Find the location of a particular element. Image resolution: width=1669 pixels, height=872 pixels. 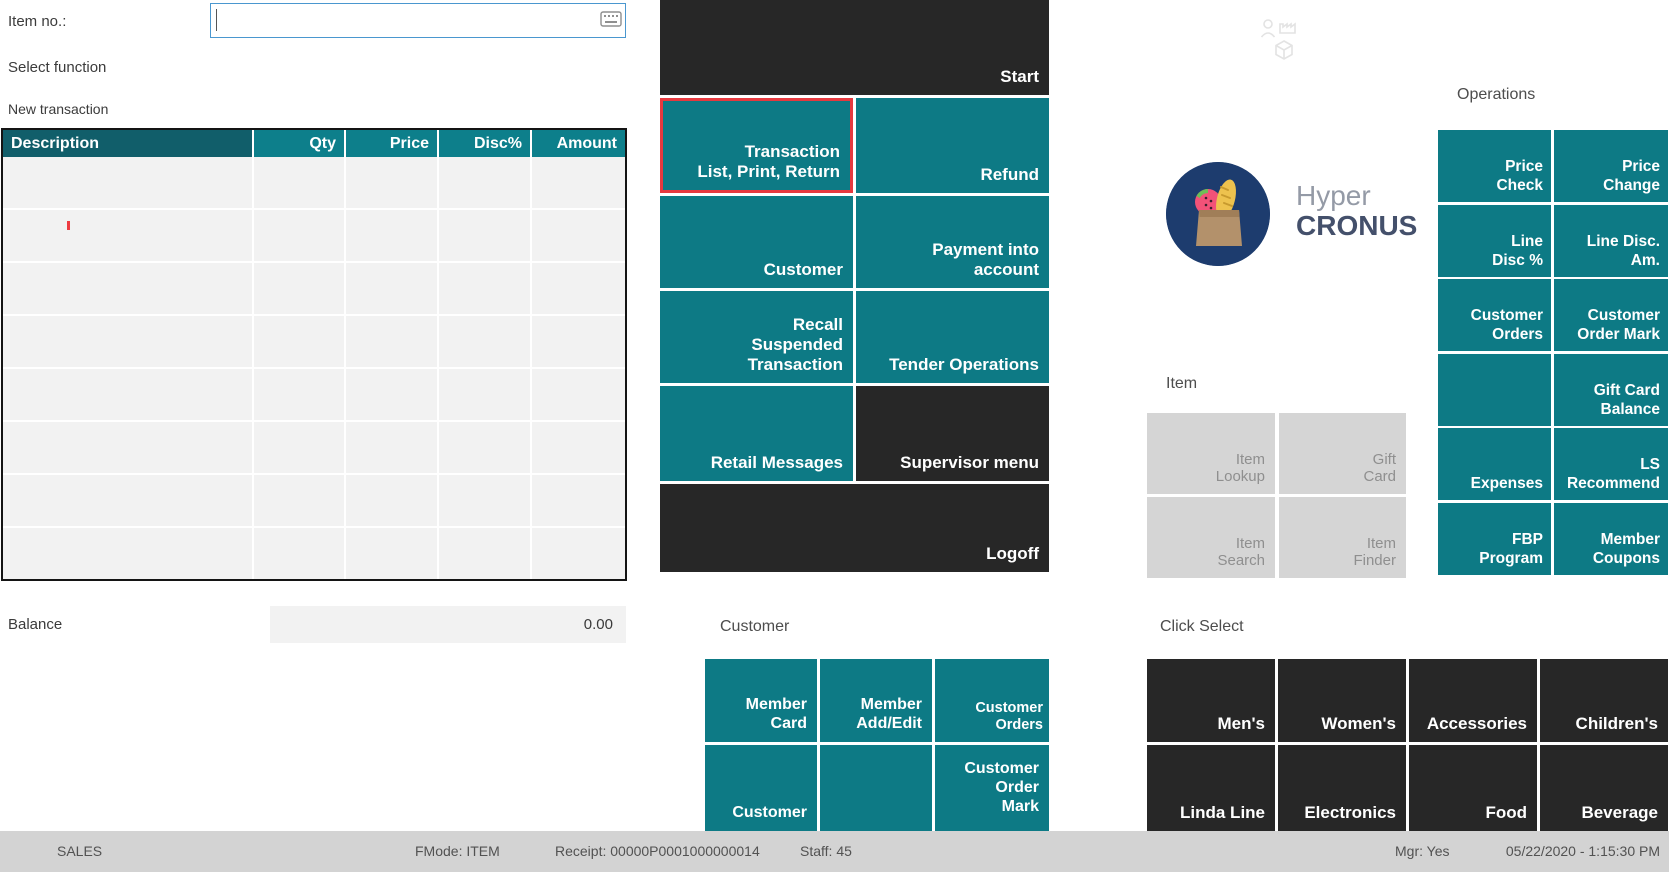

category-food-button: Food is located at coordinates (1473, 788).